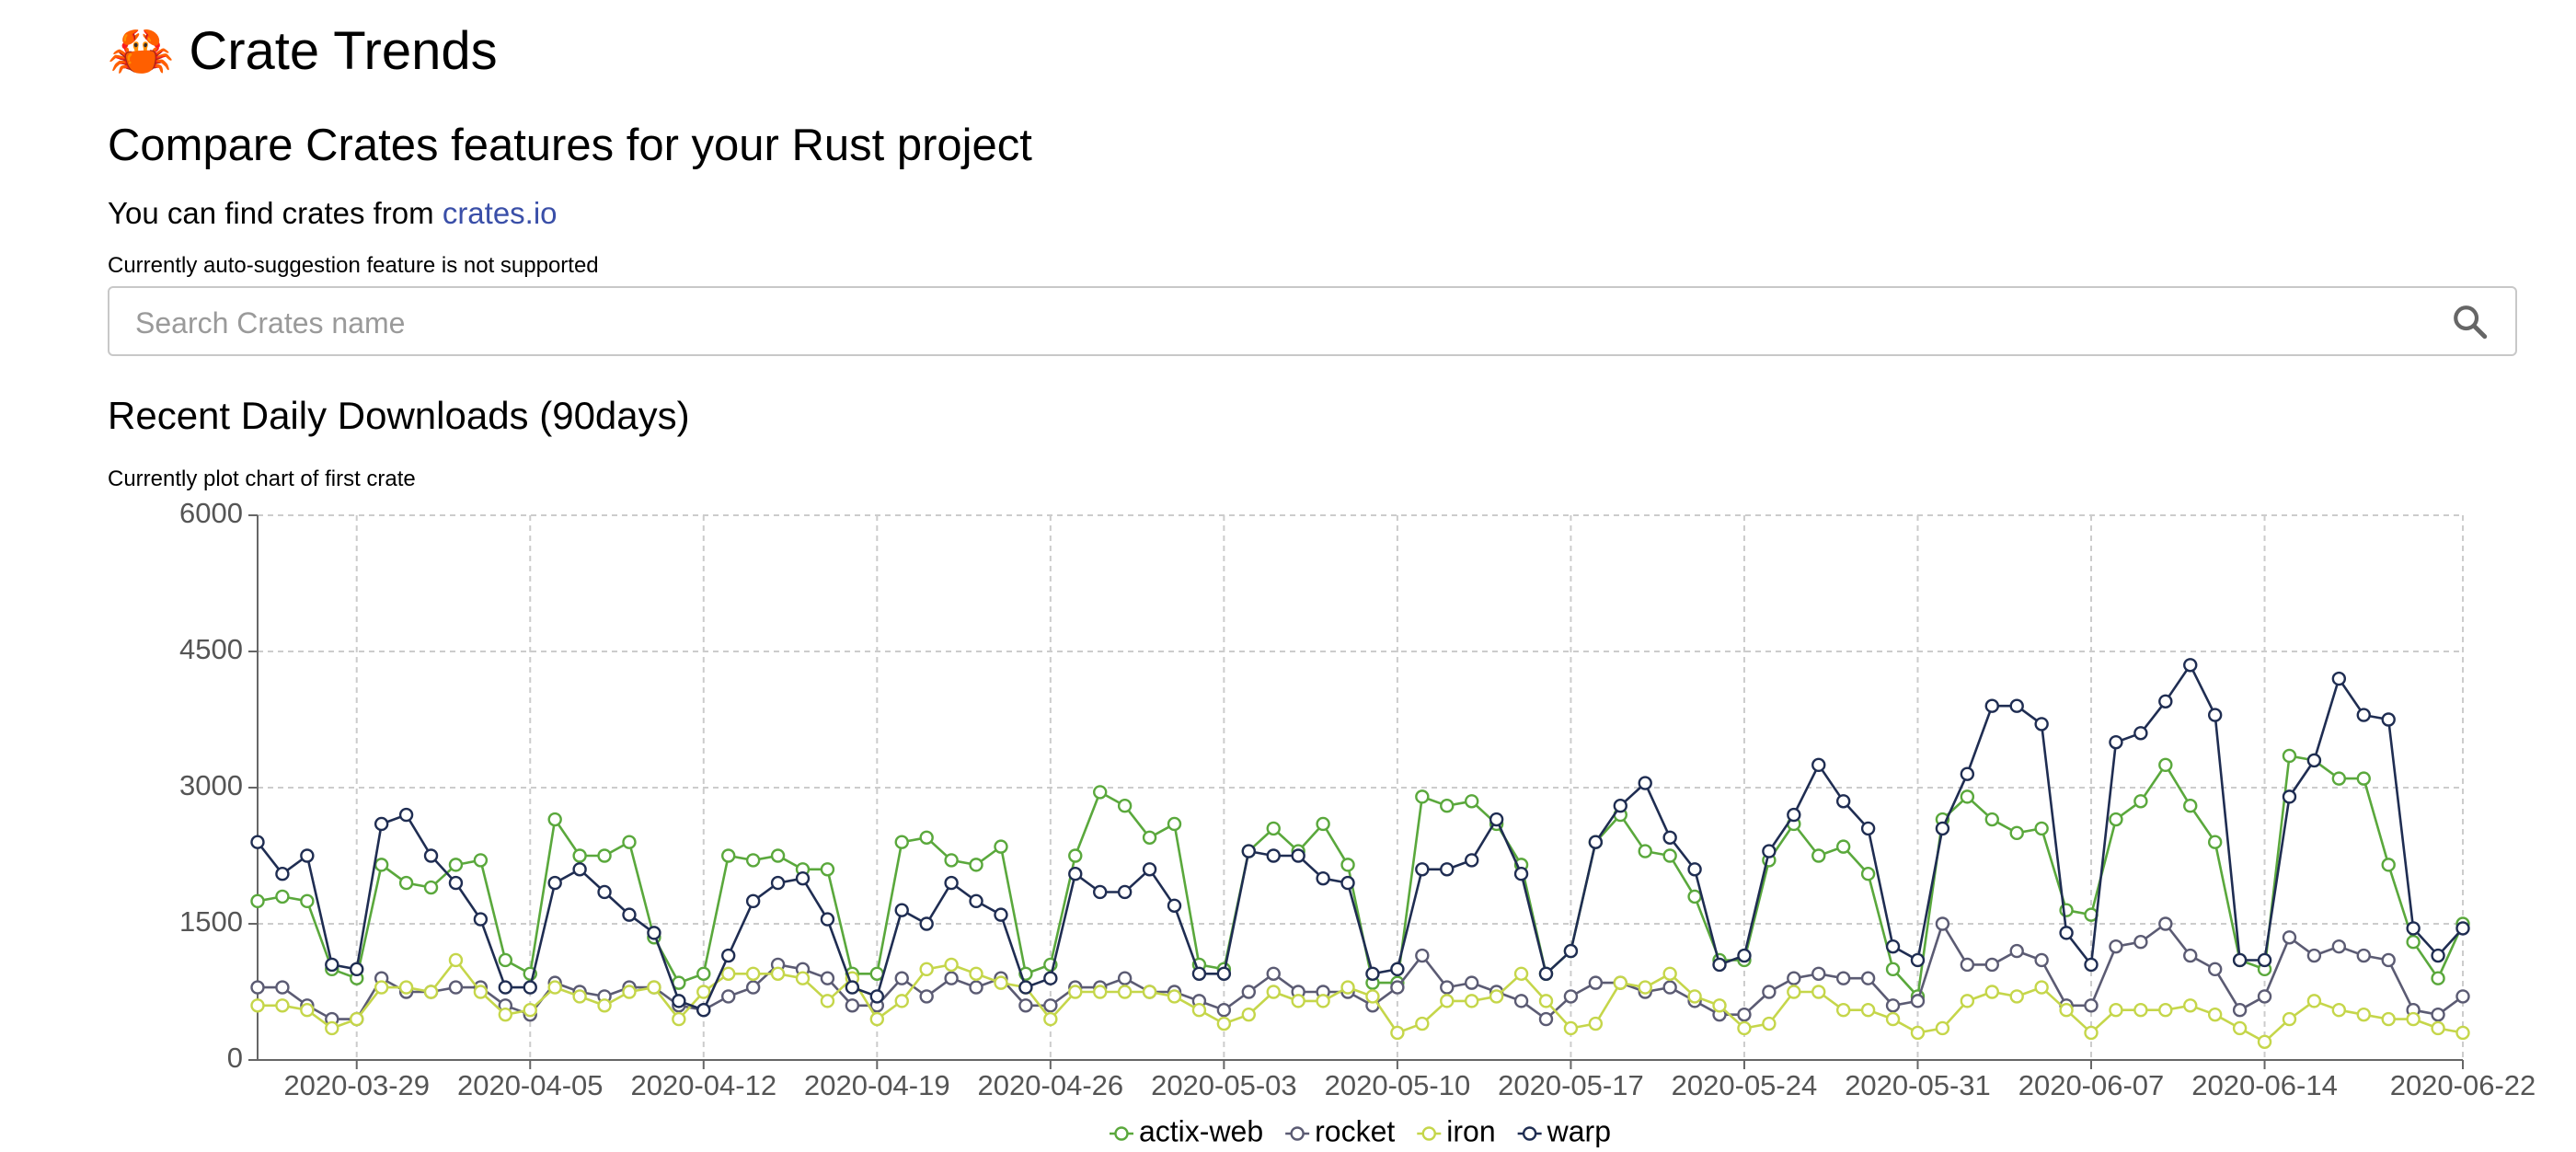  What do you see at coordinates (500, 213) in the screenshot?
I see `crates-link: crates.io` at bounding box center [500, 213].